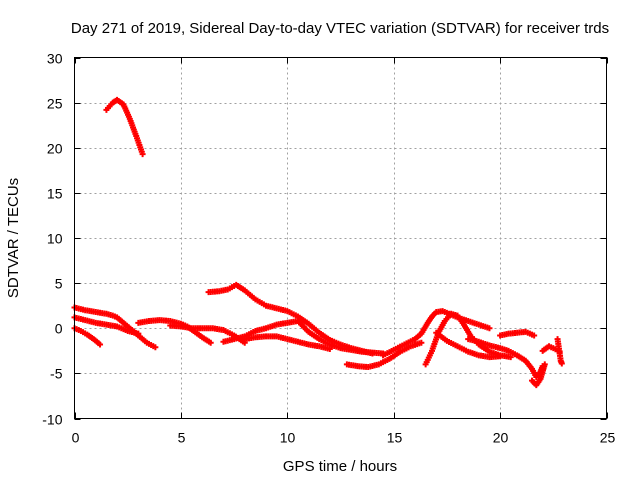 The height and width of the screenshot is (480, 640). I want to click on y-tick-label: 25, so click(55, 104).